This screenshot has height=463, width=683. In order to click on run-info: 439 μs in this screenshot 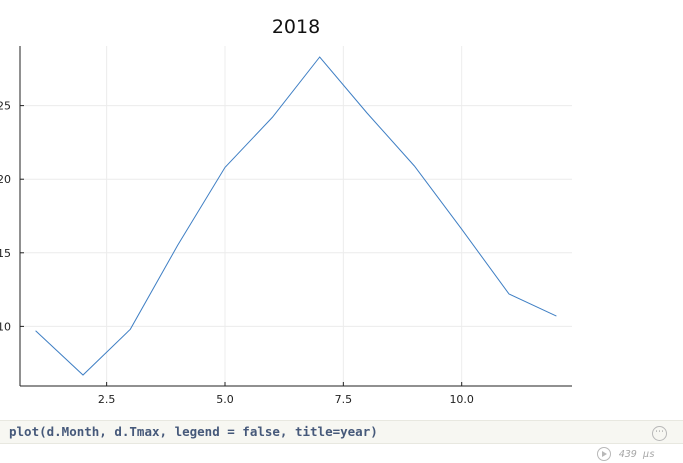, I will do `click(625, 454)`.